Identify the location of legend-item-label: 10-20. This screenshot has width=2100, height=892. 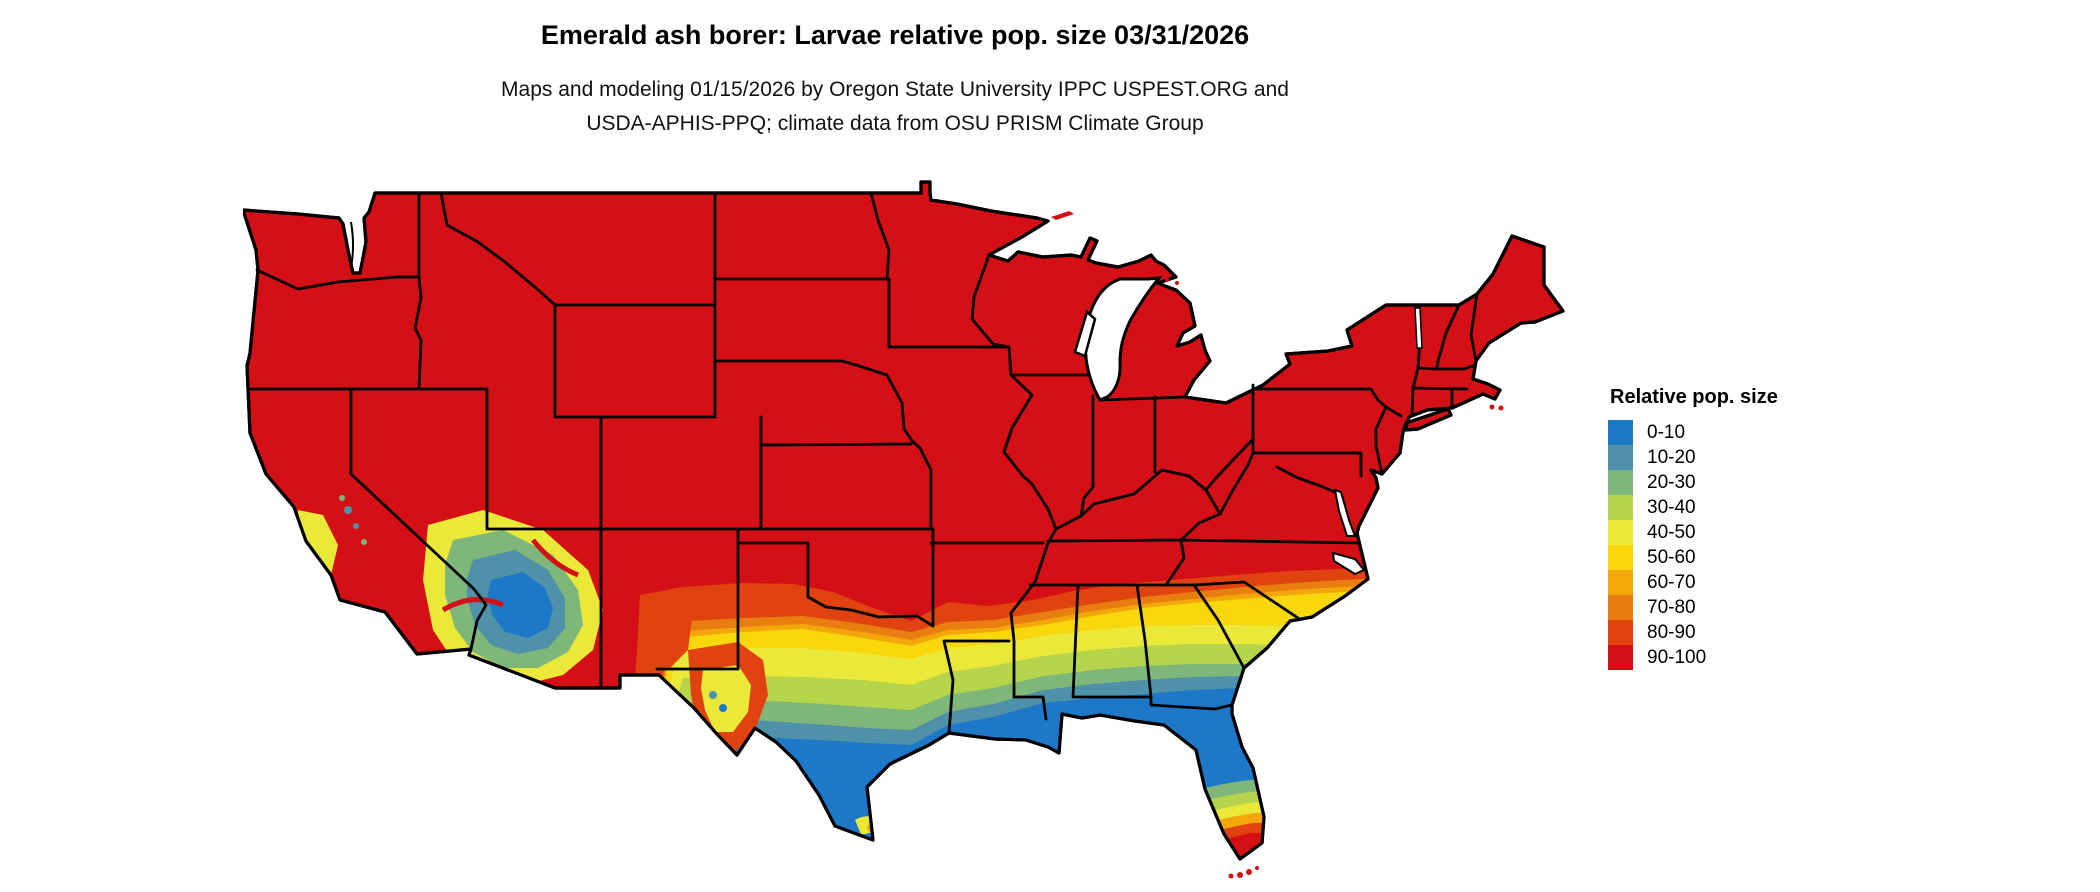
(1671, 457).